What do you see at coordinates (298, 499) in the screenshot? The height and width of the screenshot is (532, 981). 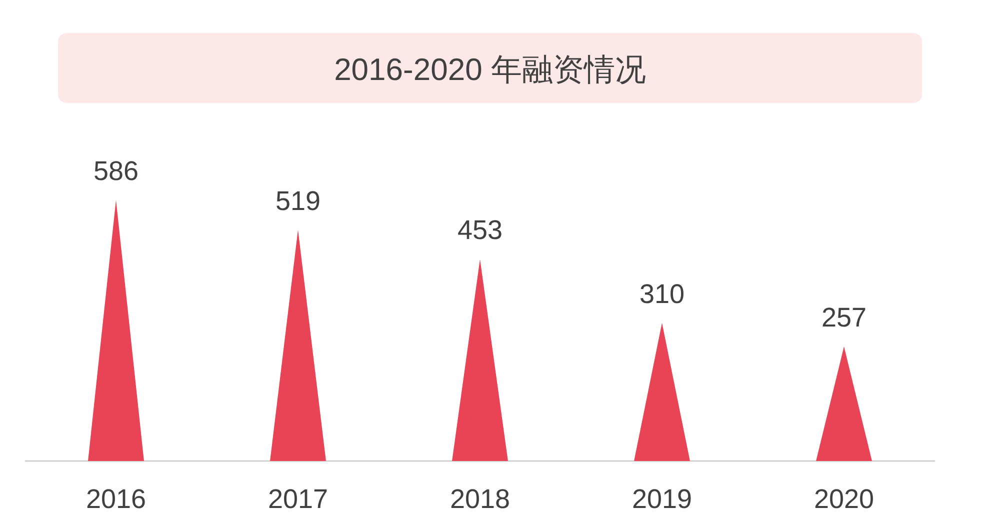 I see `x-tick-label: 2017` at bounding box center [298, 499].